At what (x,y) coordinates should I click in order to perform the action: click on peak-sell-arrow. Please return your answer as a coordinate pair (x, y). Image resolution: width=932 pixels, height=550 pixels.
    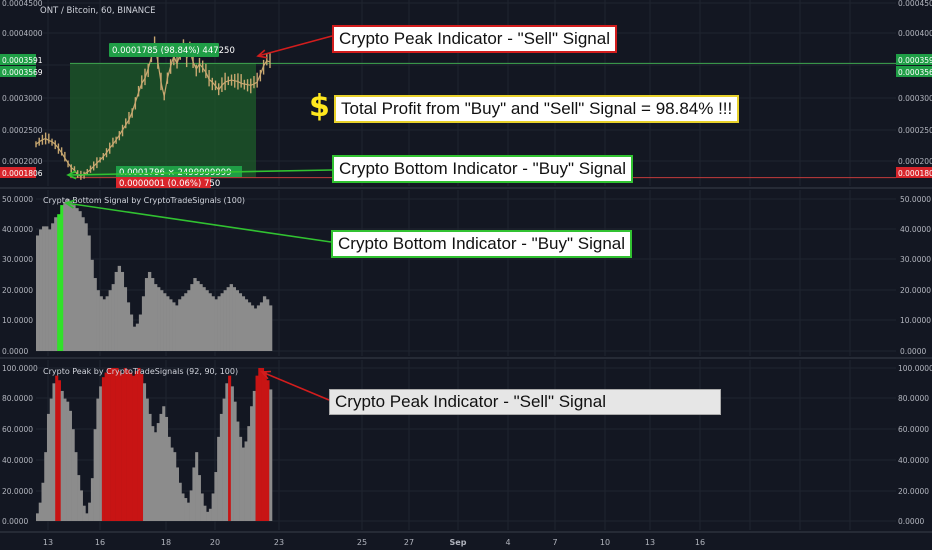
    Looking at the image, I should click on (295, 46).